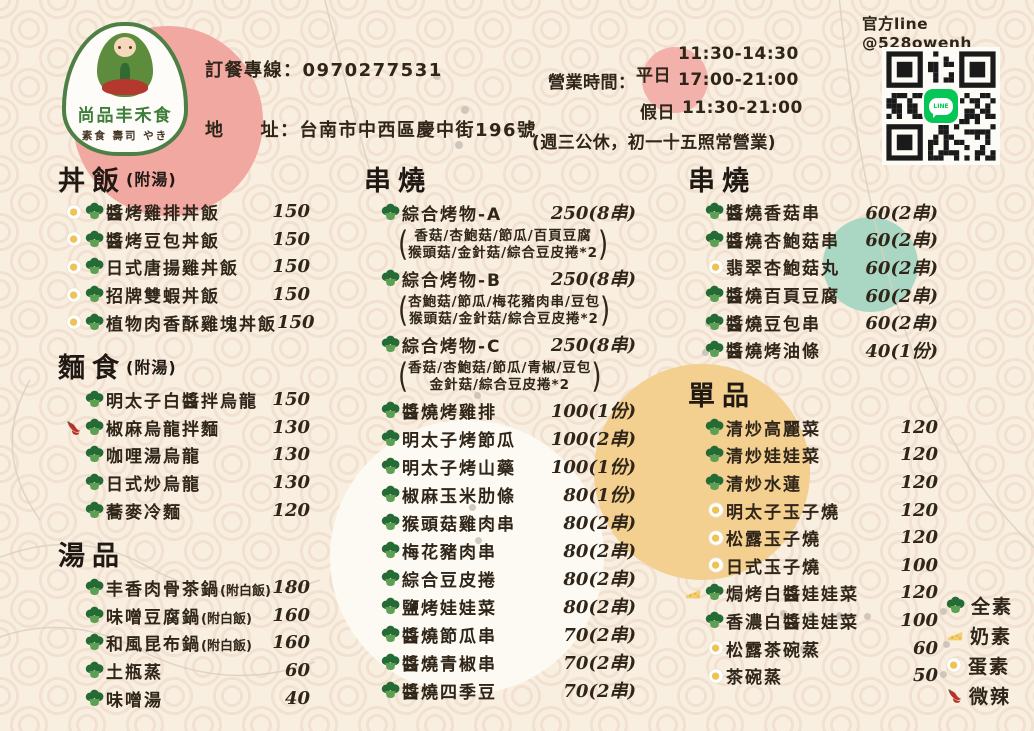 The width and height of the screenshot is (1034, 731). I want to click on line-icon: LINE, so click(941, 106).